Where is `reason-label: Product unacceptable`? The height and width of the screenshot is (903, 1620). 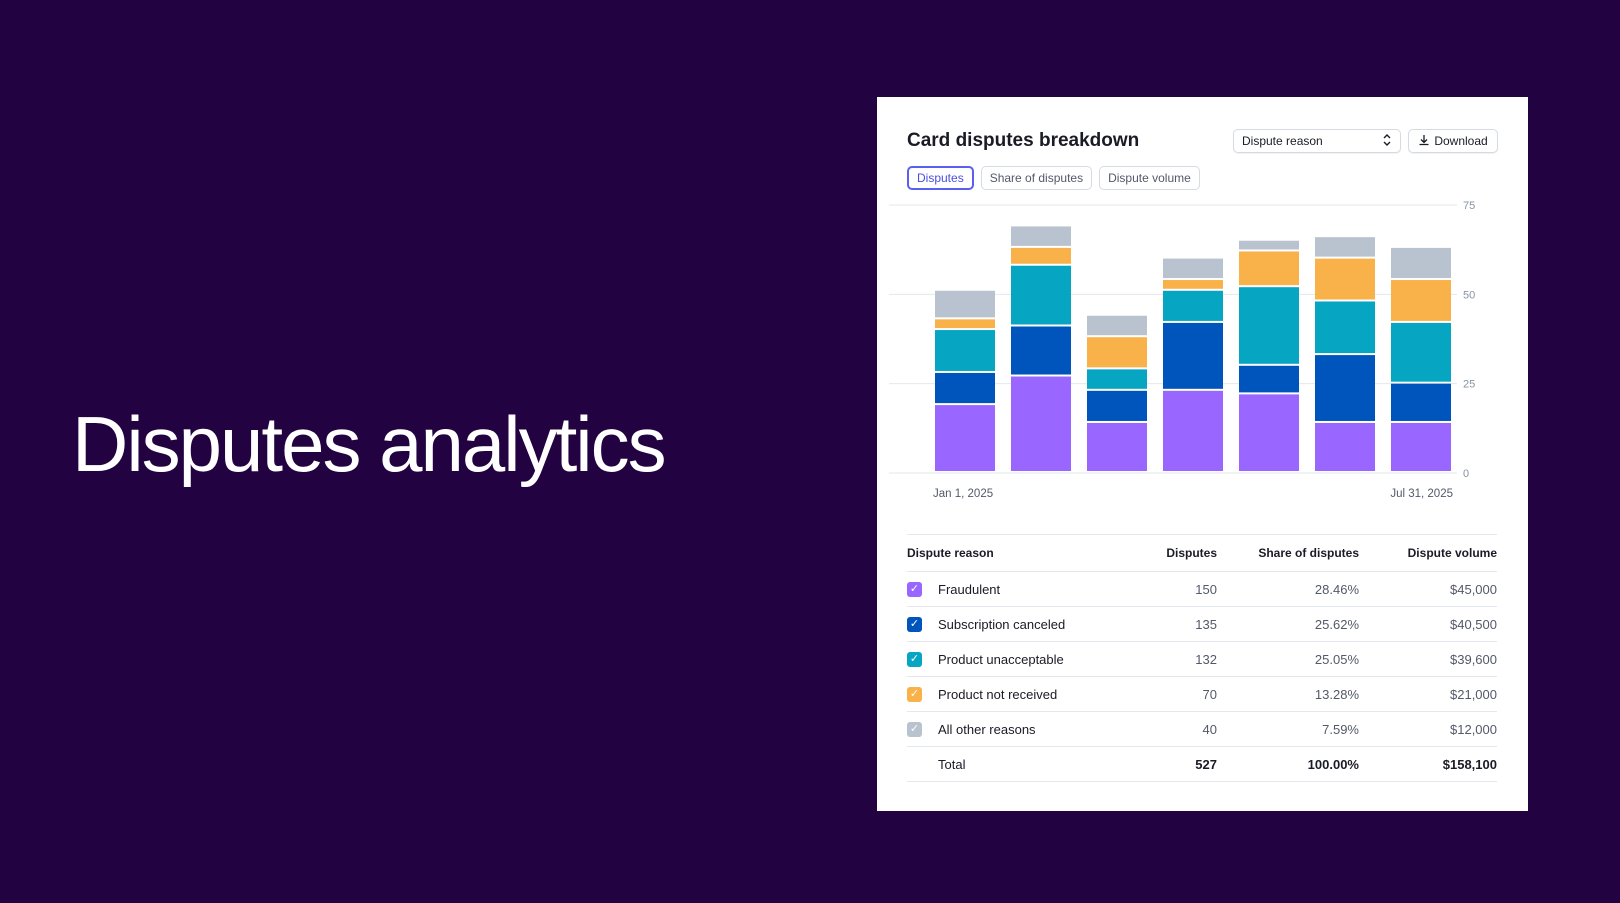
reason-label: Product unacceptable is located at coordinates (1001, 659).